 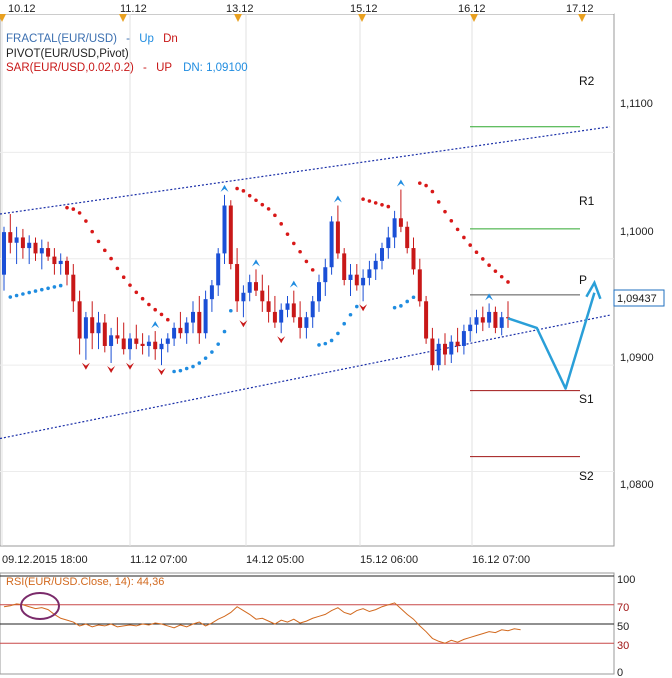 I want to click on top-date-label: 16.12, so click(x=472, y=9).